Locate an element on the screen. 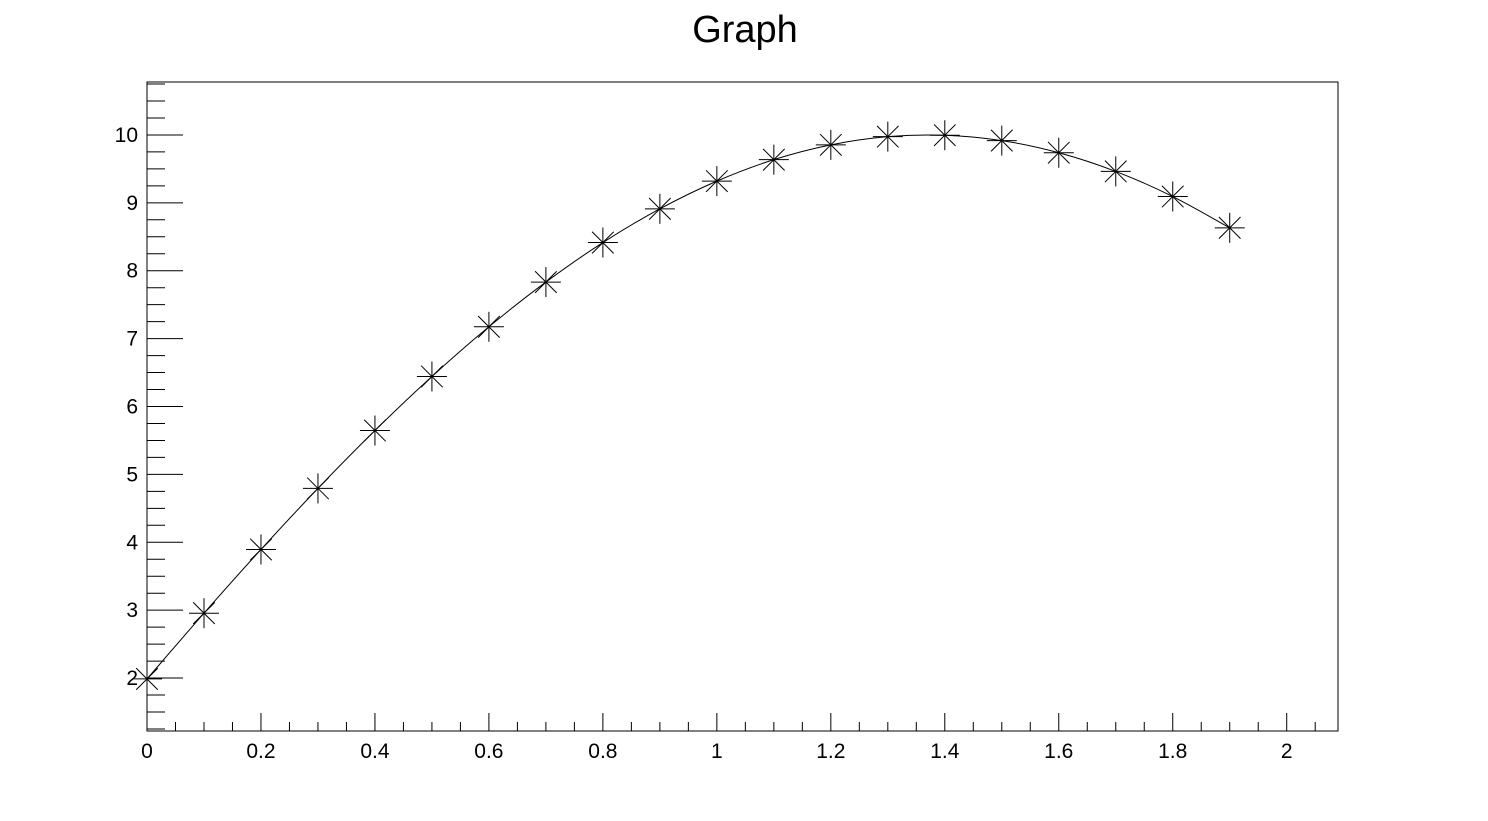 The height and width of the screenshot is (821, 1488). x-tick-label: 1.4 is located at coordinates (945, 751).